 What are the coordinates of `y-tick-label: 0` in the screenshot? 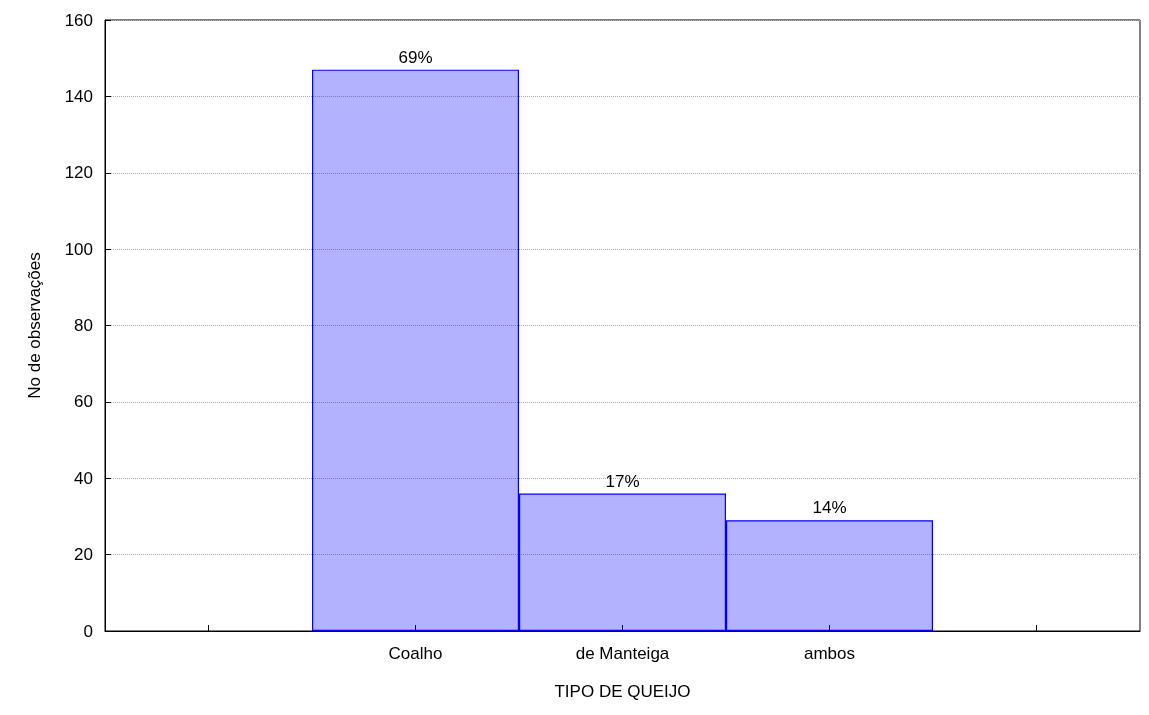 It's located at (88, 631).